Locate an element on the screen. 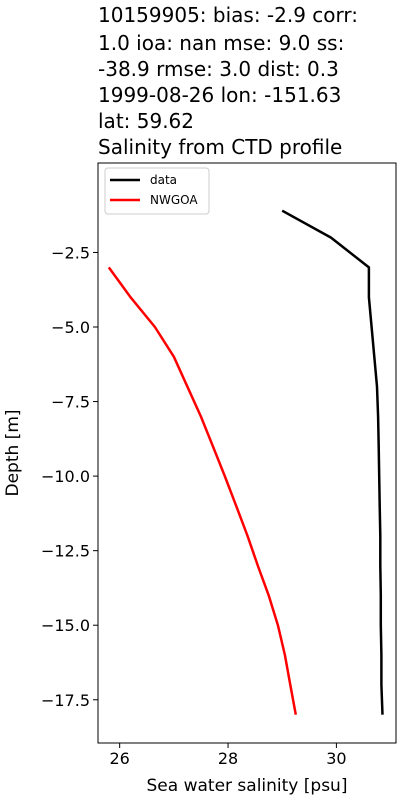  chart-title-line-4: 1999-08-26 lon: -151.63 is located at coordinates (219, 95).